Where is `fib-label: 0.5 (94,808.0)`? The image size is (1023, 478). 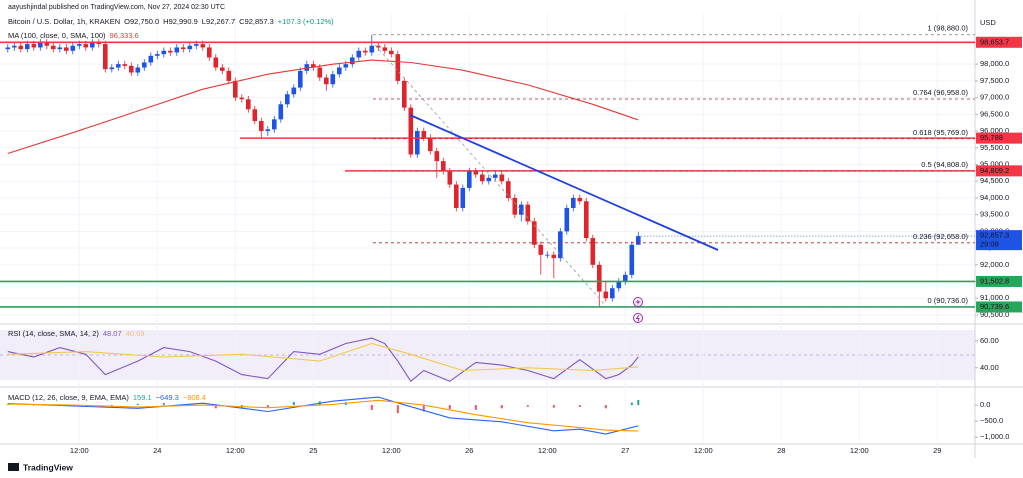 fib-label: 0.5 (94,808.0) is located at coordinates (944, 164).